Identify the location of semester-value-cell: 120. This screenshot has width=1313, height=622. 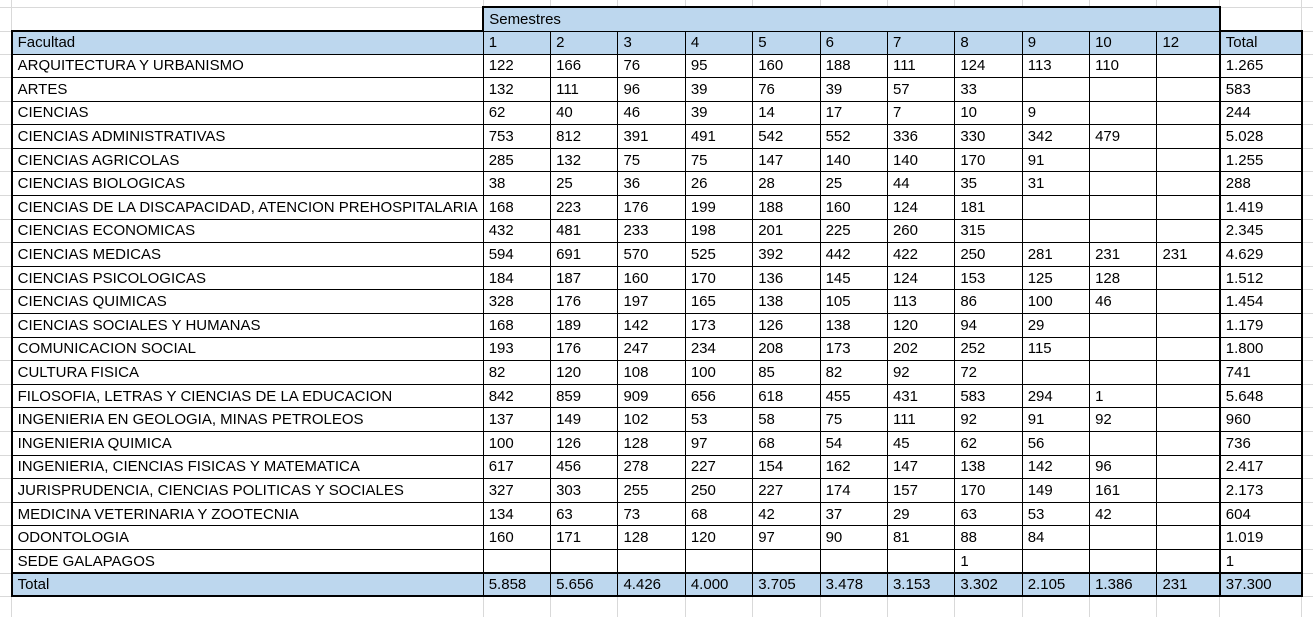
(921, 325).